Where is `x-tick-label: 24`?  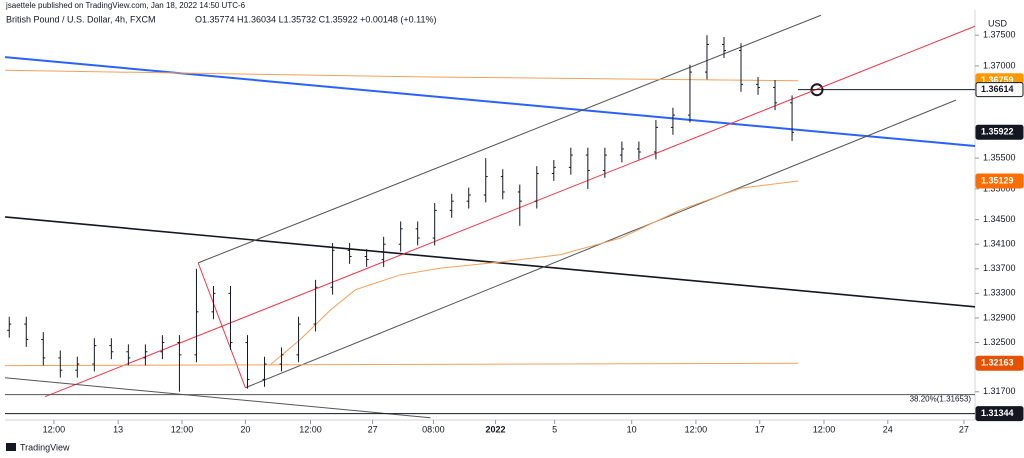 x-tick-label: 24 is located at coordinates (888, 429).